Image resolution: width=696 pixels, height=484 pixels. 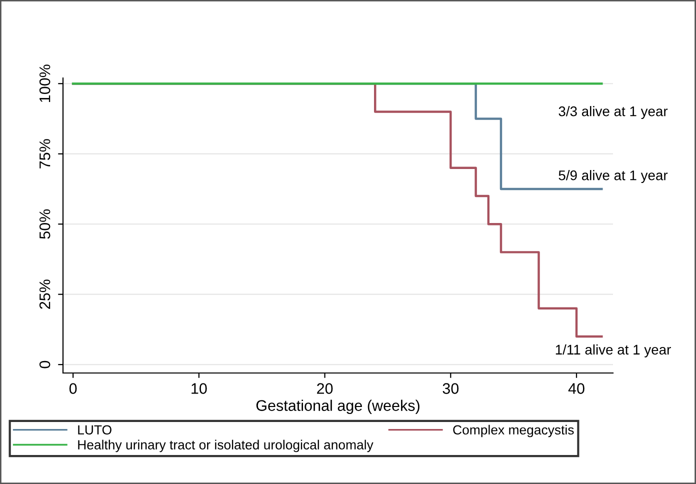 I want to click on annotation: 1/11 alive at 1 year, so click(x=613, y=351).